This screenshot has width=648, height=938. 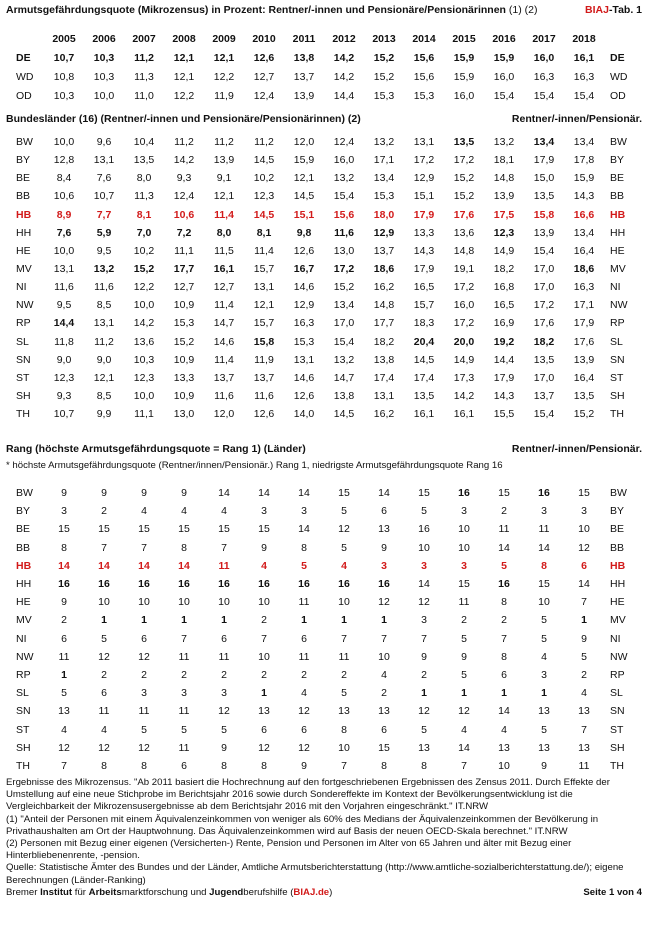 I want to click on table-cell: 13,1, so click(x=64, y=269).